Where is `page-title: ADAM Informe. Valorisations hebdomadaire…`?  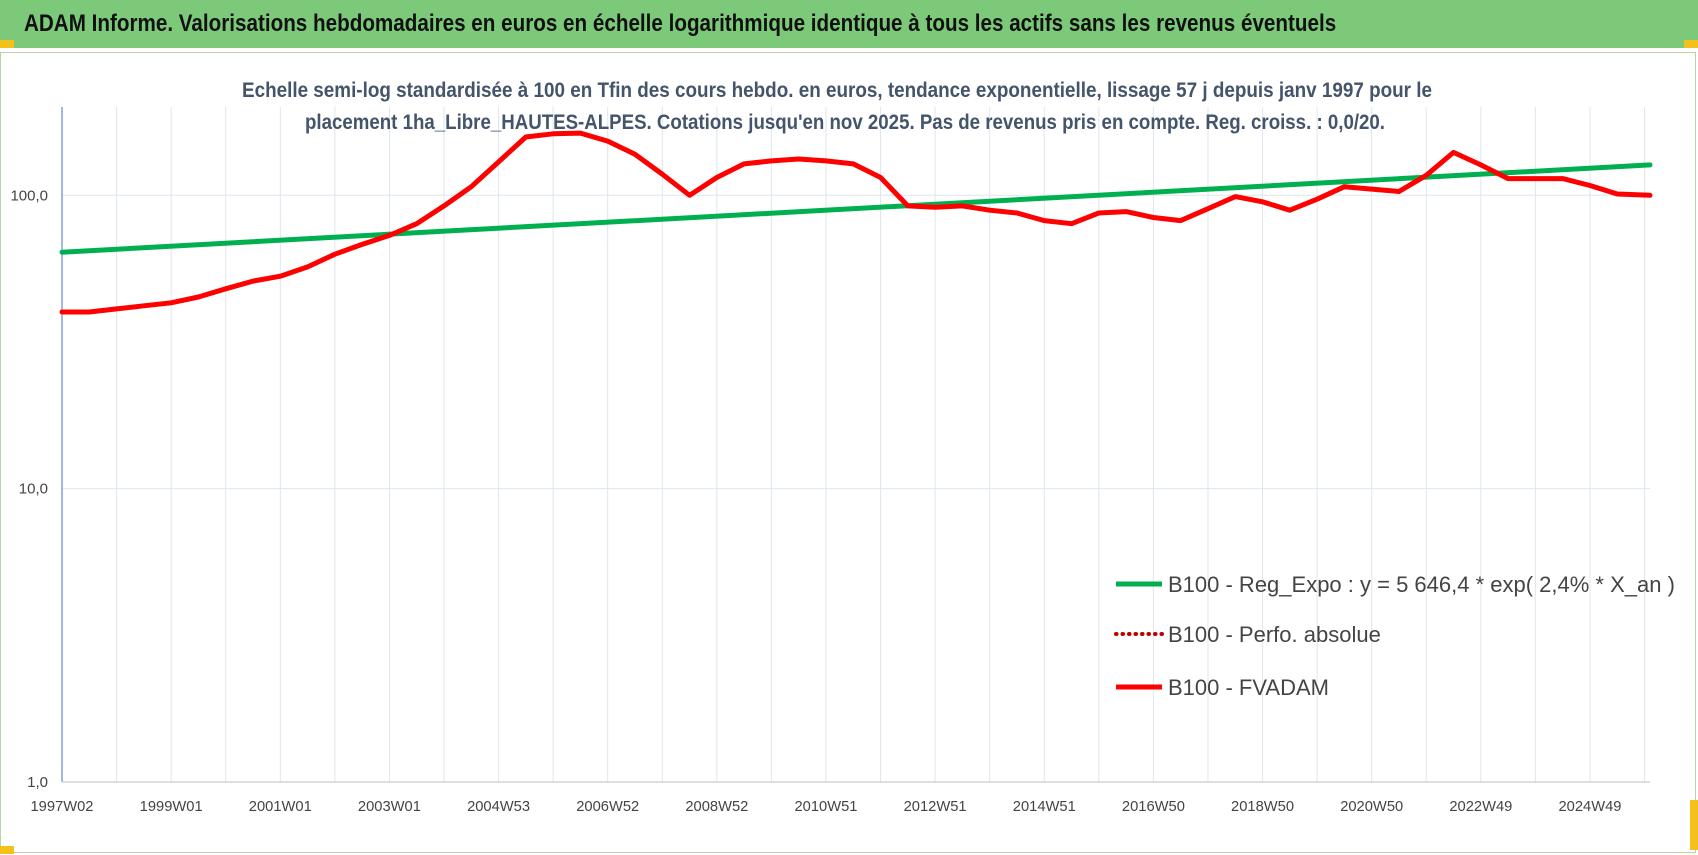
page-title: ADAM Informe. Valorisations hebdomadaire… is located at coordinates (680, 23).